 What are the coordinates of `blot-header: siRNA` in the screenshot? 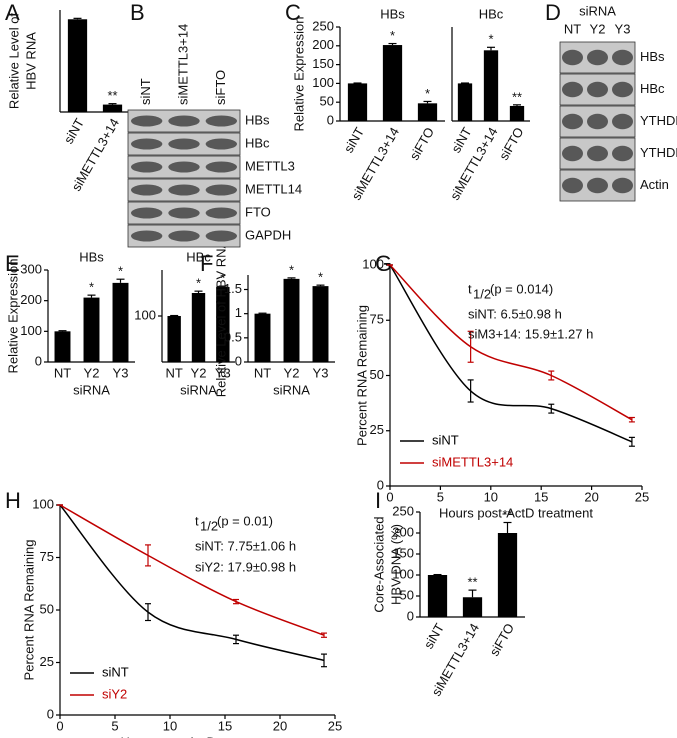 It's located at (597, 10).